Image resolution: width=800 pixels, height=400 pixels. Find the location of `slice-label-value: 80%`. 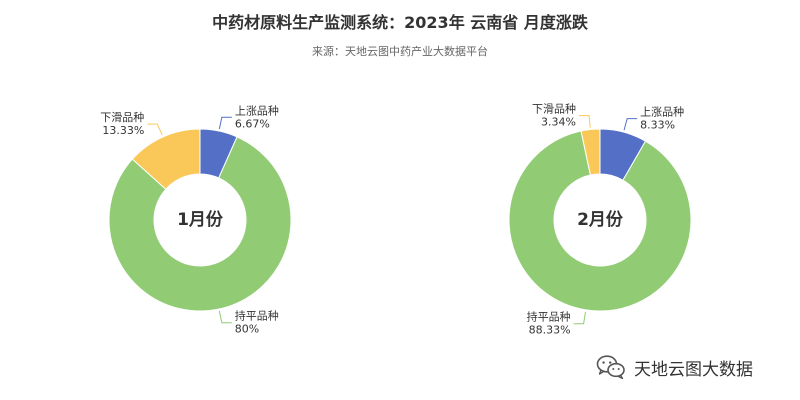

slice-label-value: 80% is located at coordinates (247, 329).